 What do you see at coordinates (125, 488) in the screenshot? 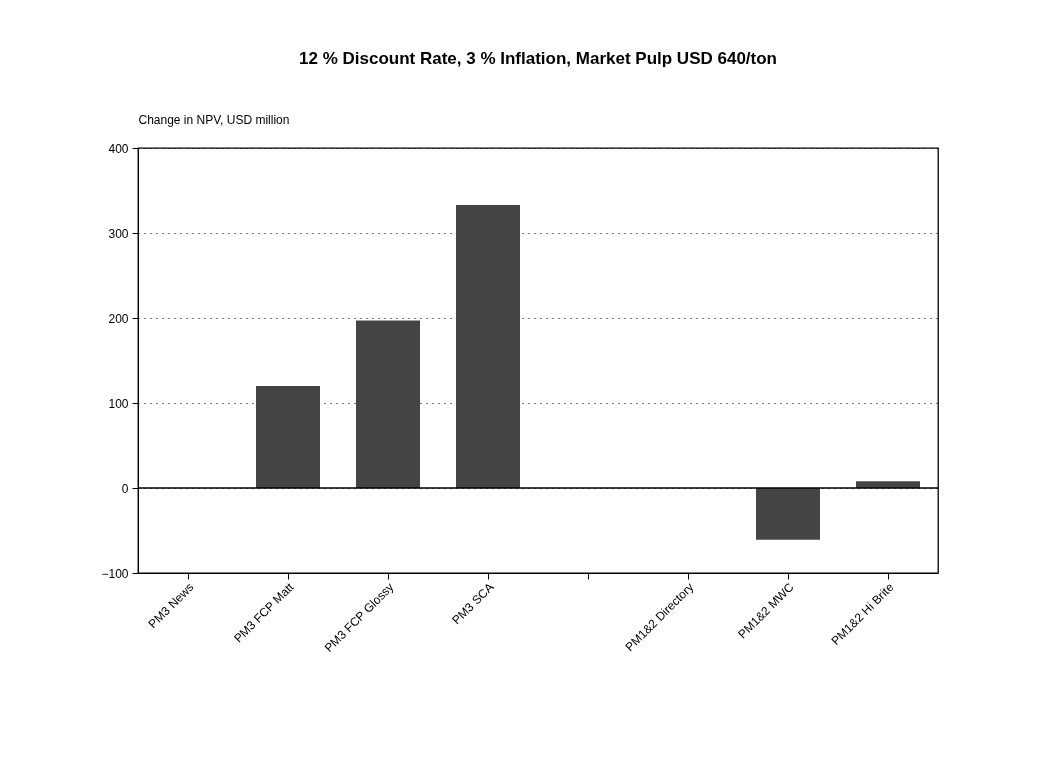
I see `y-tick-label: 0` at bounding box center [125, 488].